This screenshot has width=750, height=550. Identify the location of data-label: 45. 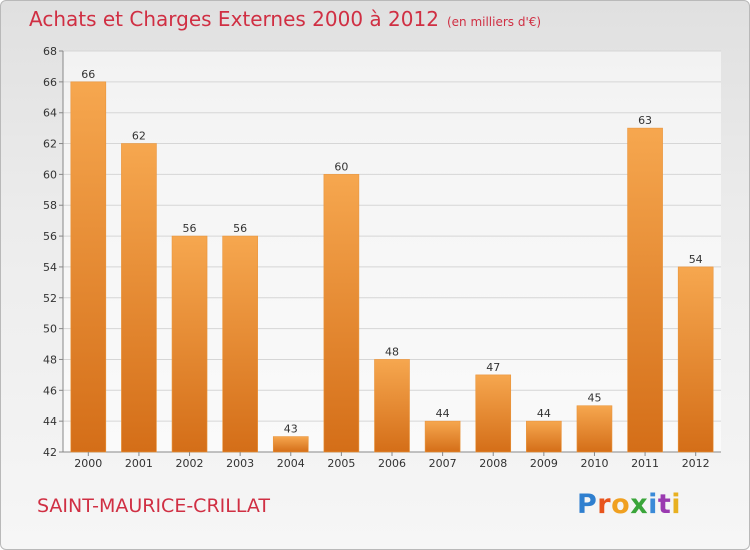
(594, 398).